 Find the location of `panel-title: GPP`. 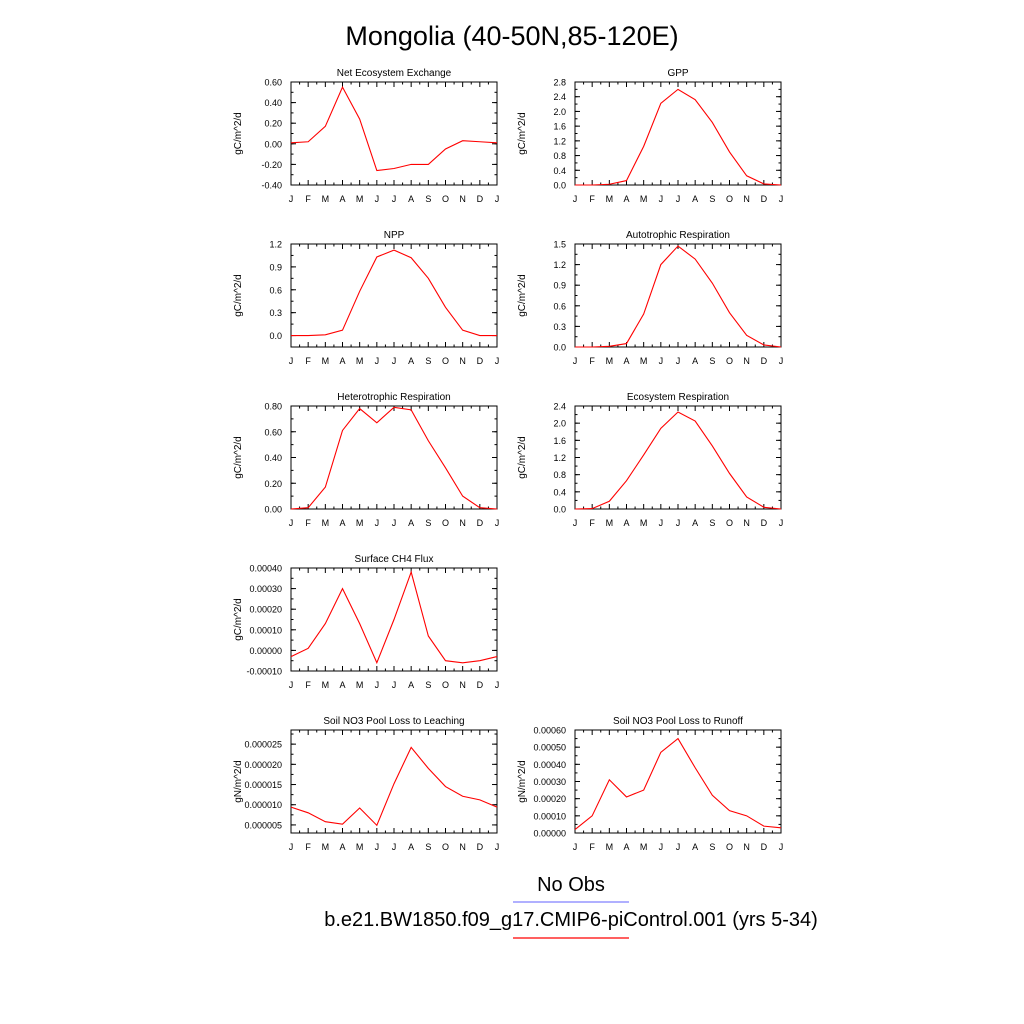

panel-title: GPP is located at coordinates (677, 73).